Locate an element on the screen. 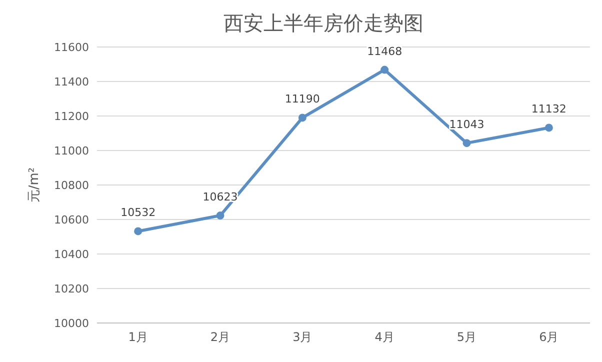 This screenshot has height=362, width=602. y-tick-label: 10200 is located at coordinates (71, 289).